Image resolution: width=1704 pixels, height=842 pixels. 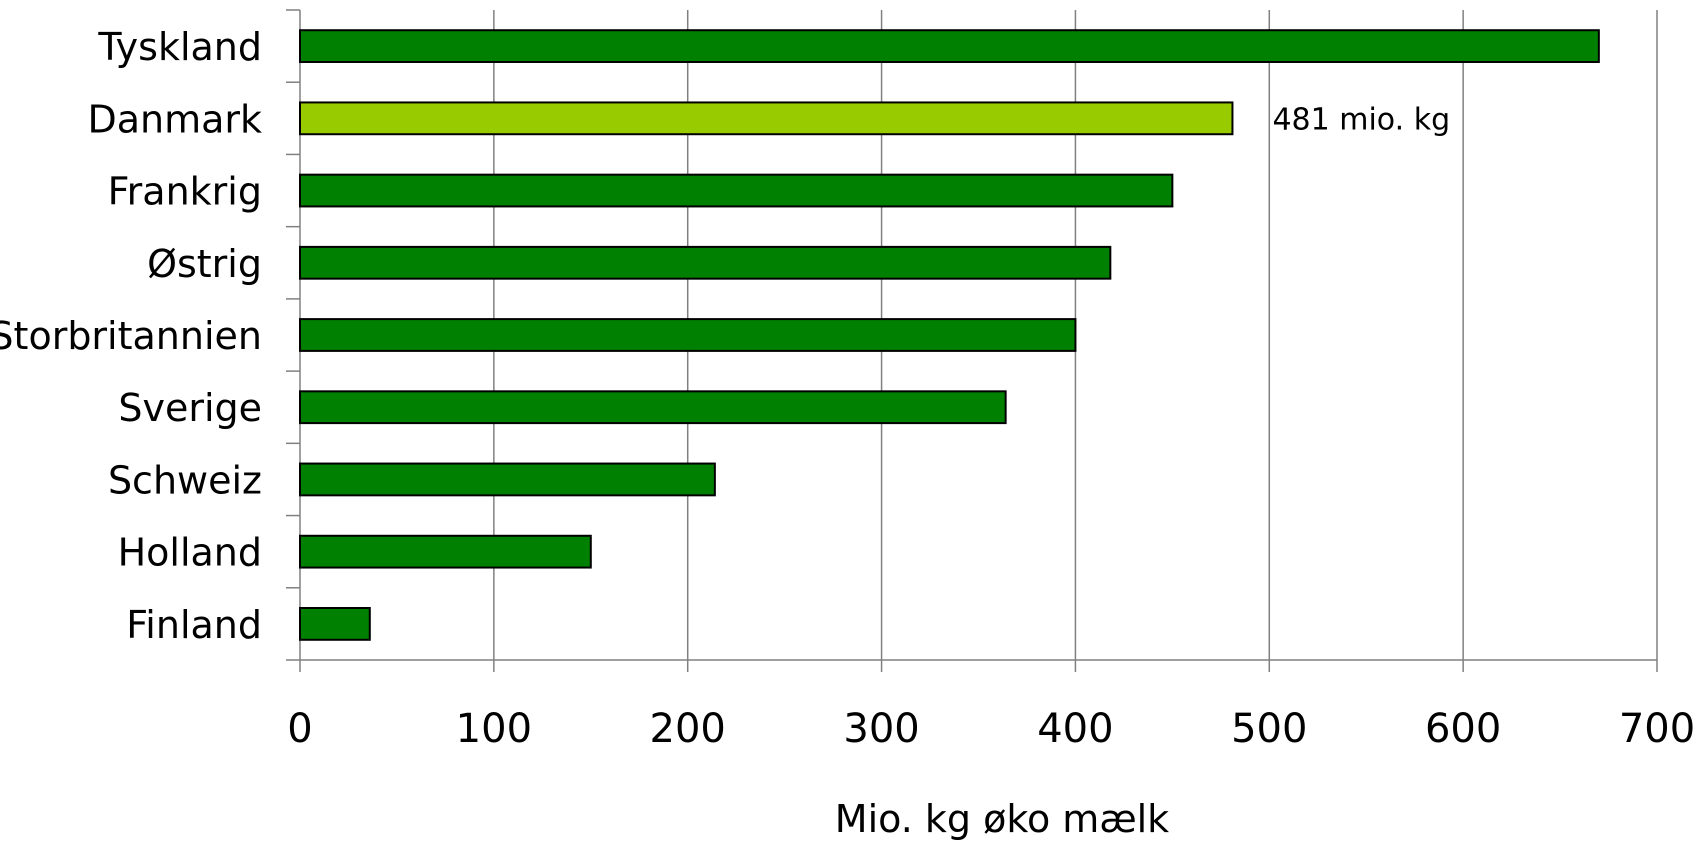 I want to click on bar-finland, so click(x=335, y=624).